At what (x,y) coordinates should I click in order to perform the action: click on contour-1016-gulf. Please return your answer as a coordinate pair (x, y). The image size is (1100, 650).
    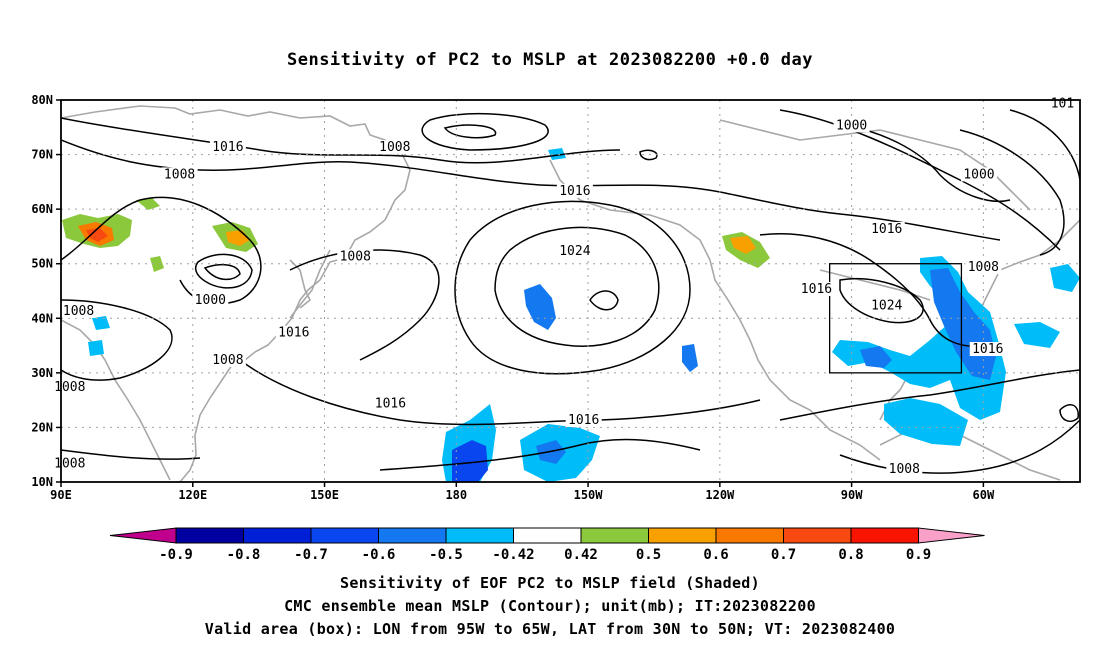
    Looking at the image, I should click on (929, 395).